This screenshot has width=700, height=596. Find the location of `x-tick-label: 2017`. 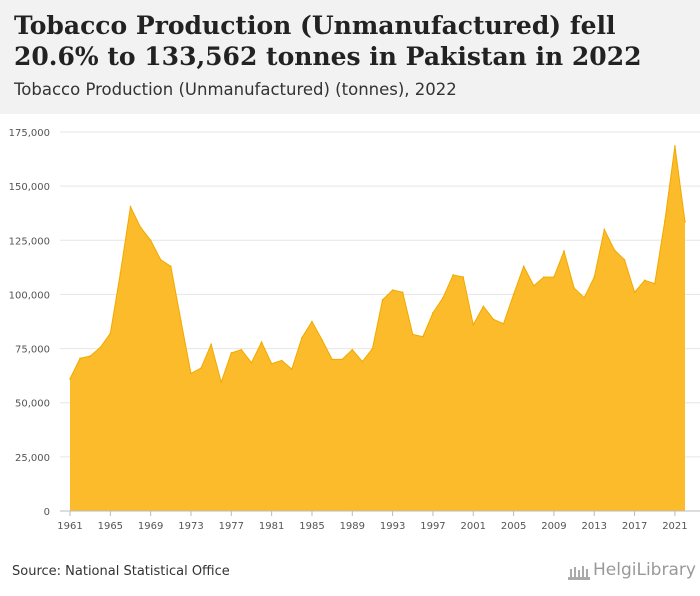

x-tick-label: 2017 is located at coordinates (634, 526).